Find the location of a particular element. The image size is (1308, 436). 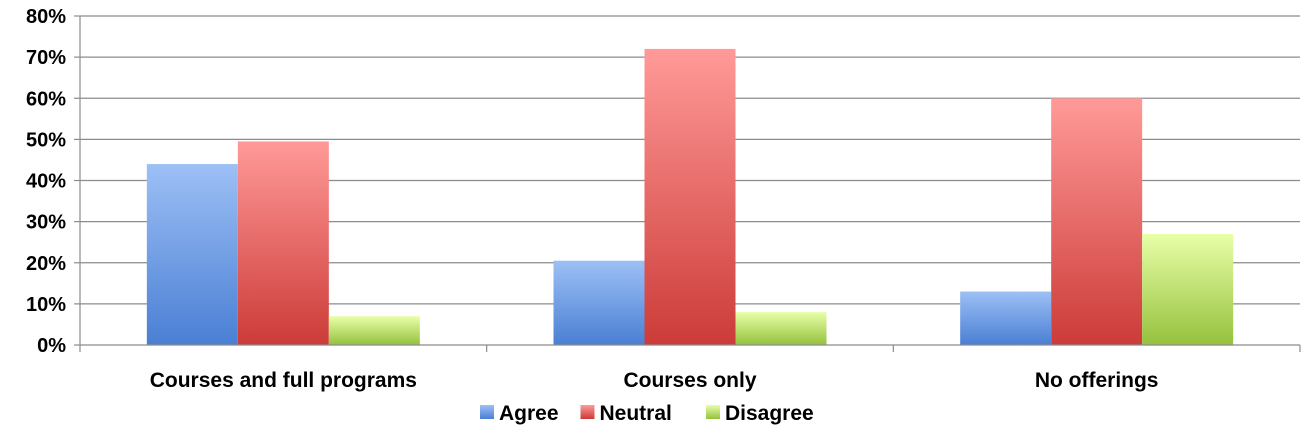

y-tick-label: 60% is located at coordinates (46, 99).